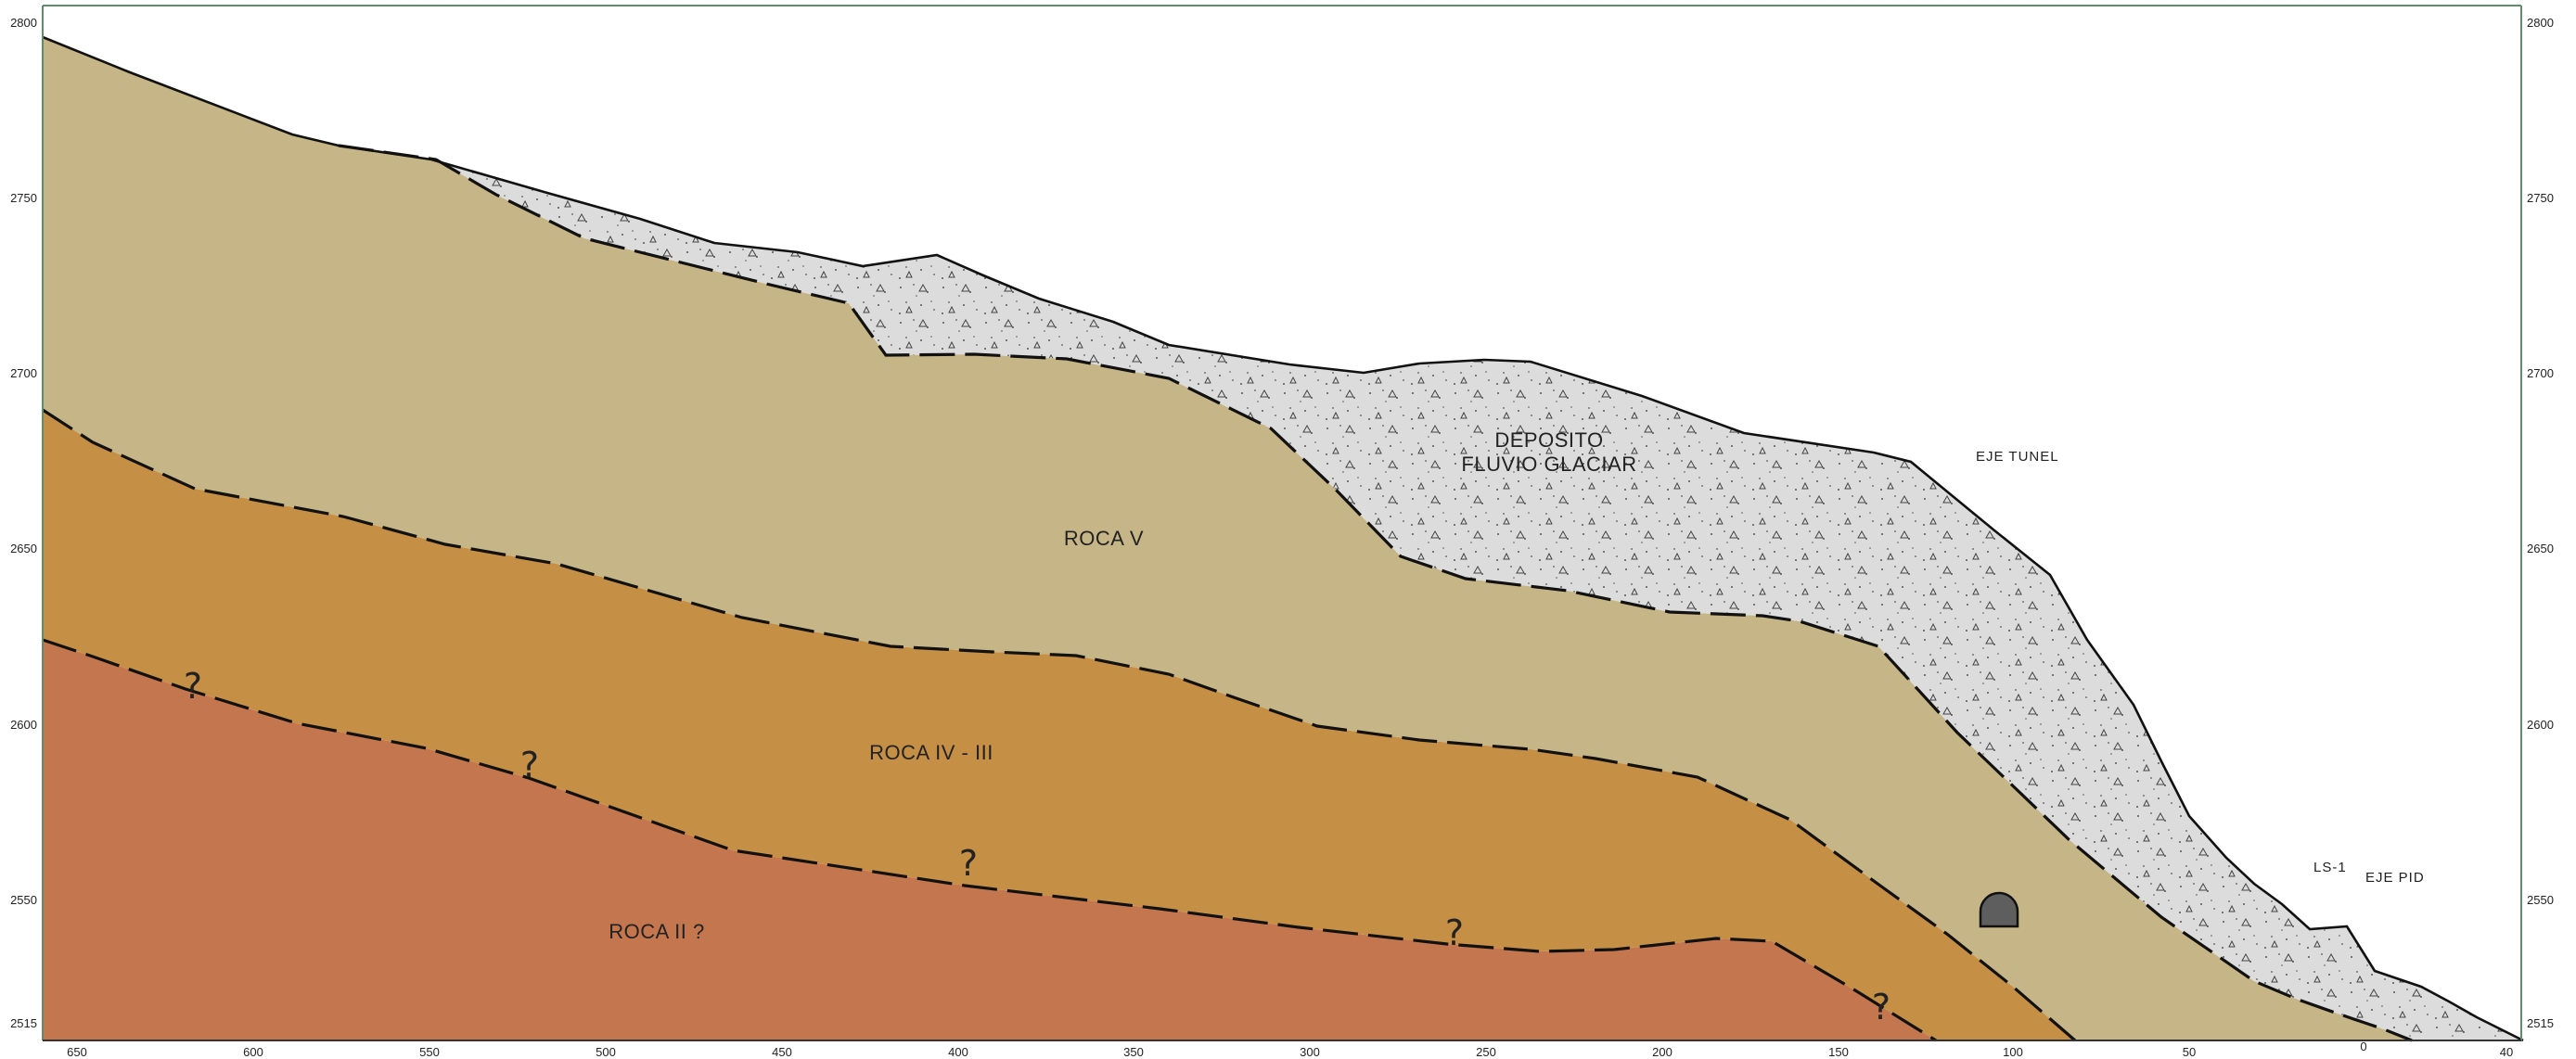  Describe the element at coordinates (2540, 523) in the screenshot. I see `right-elevation-scale: 2800 2750 2700 2650 2600 2550 2515` at that location.